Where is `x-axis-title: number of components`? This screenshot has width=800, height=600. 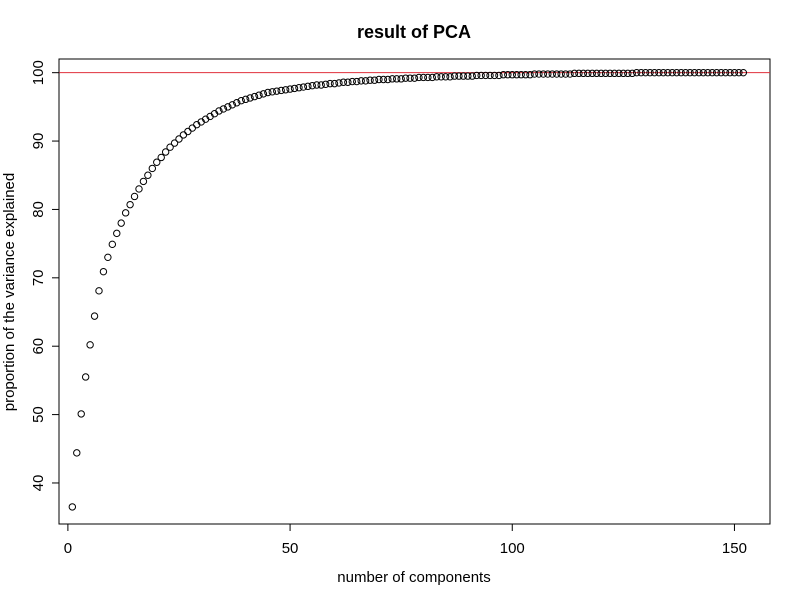
x-axis-title: number of components is located at coordinates (413, 577).